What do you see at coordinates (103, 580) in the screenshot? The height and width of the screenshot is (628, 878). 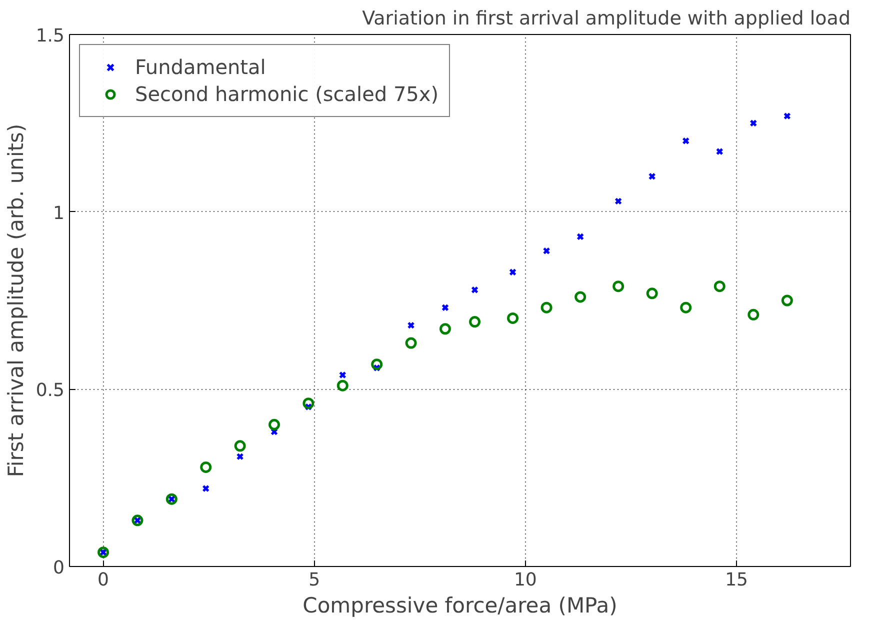 I see `x-tick-label: 0` at bounding box center [103, 580].